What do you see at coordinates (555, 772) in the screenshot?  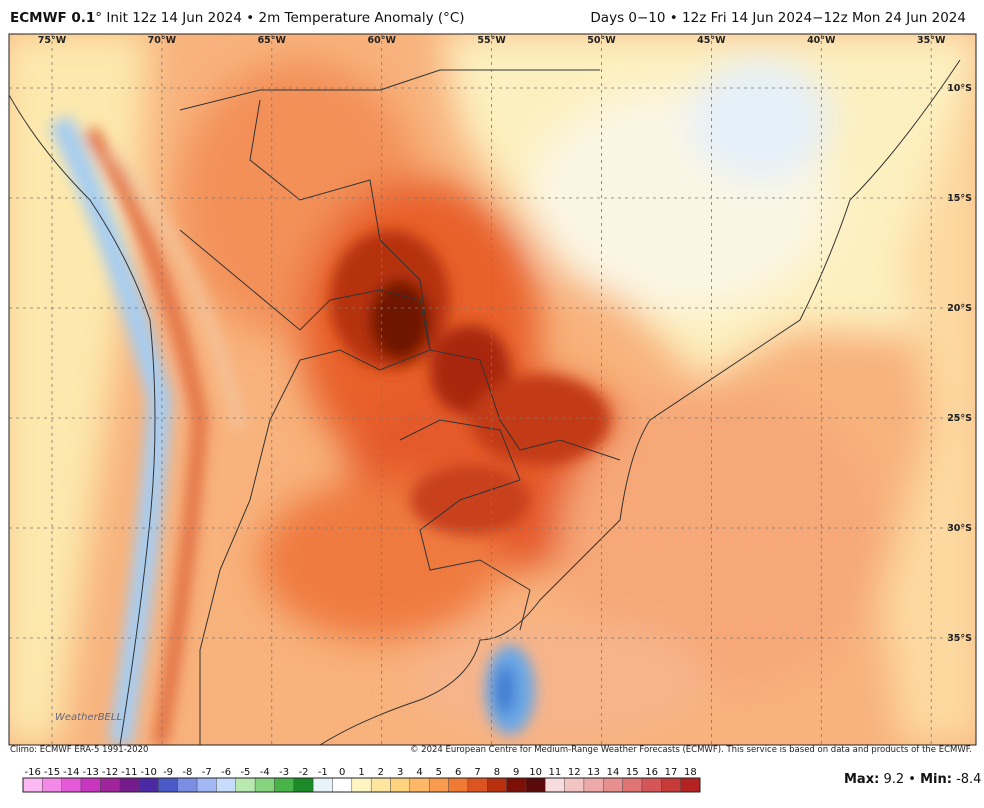 I see `colorbar-label: 11` at bounding box center [555, 772].